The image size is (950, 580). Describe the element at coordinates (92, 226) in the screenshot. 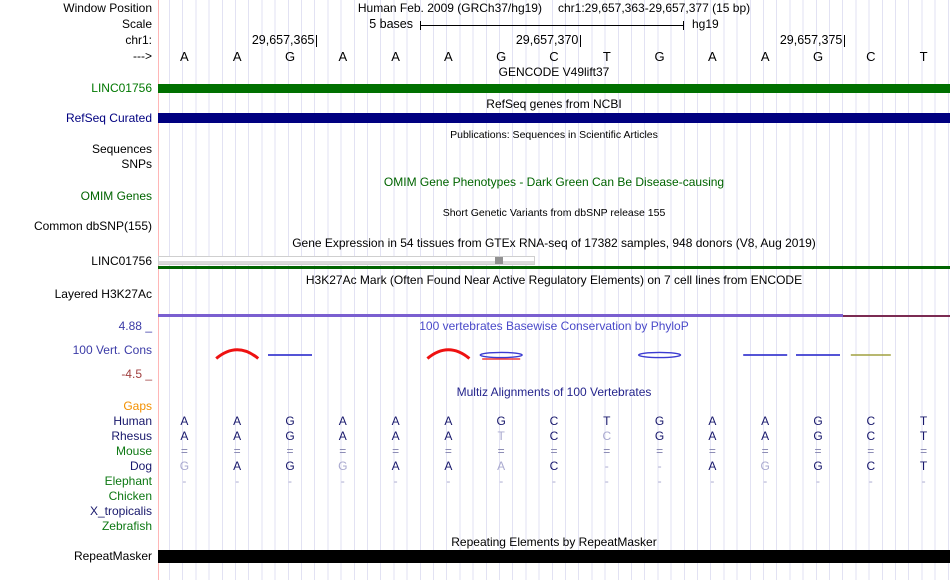

I see `dbsnp-label: Common dbSNP(155)` at that location.